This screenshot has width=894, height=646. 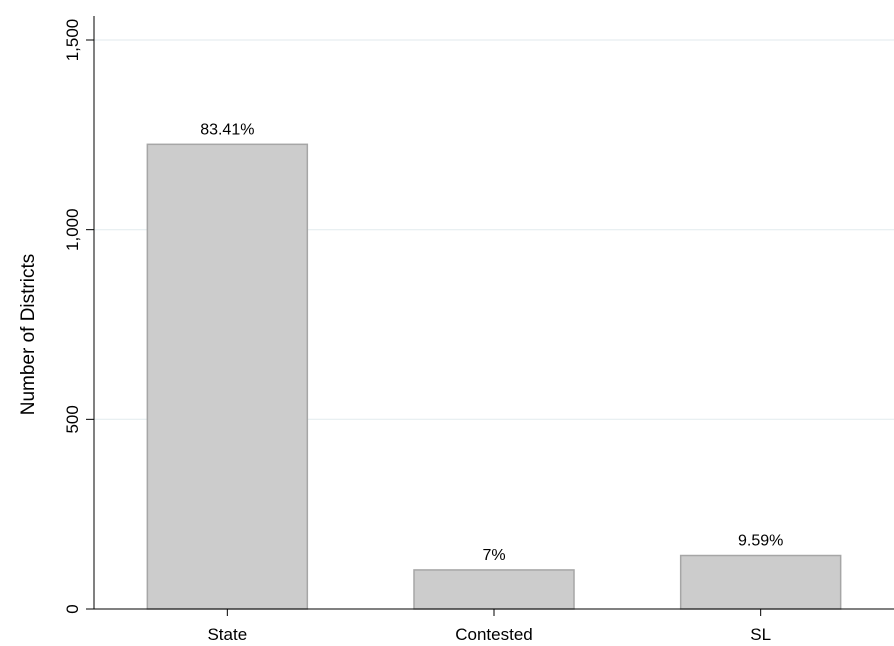 What do you see at coordinates (760, 541) in the screenshot?
I see `data-label-sl: 9.59%` at bounding box center [760, 541].